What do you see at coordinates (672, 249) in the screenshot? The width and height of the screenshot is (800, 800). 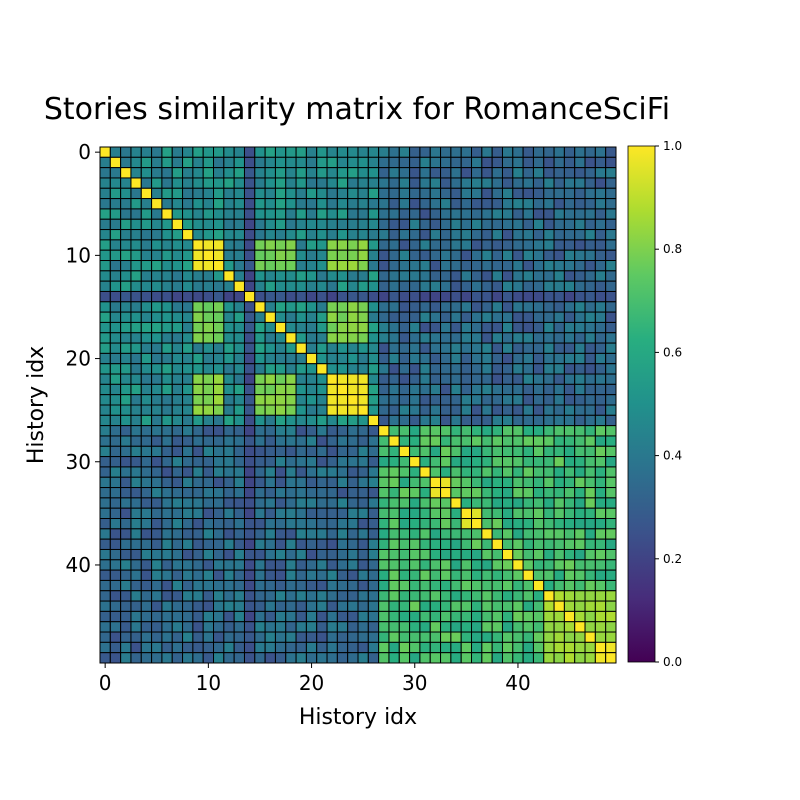 I see `colorbar-tick-label: 0.8` at bounding box center [672, 249].